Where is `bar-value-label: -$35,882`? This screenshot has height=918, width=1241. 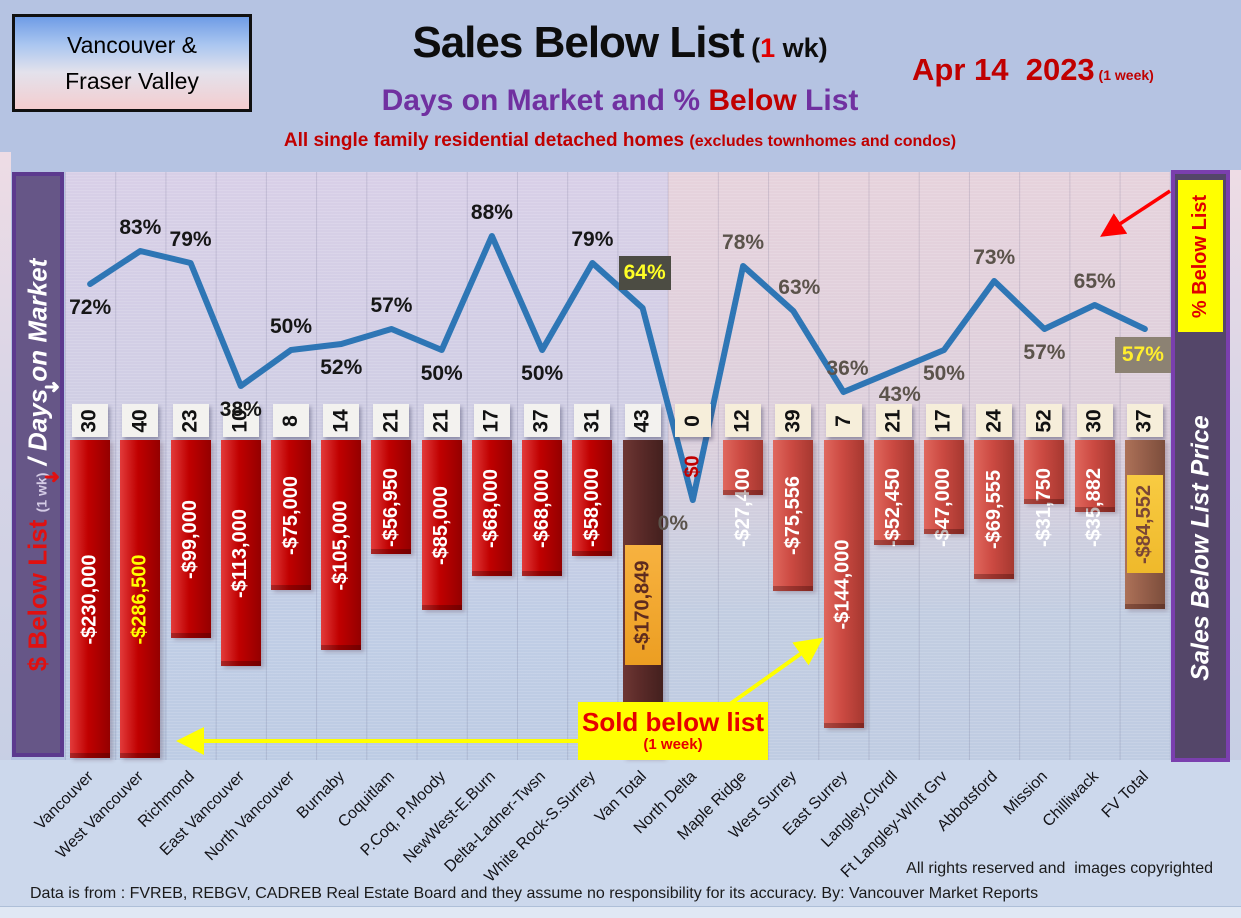
bar-value-label: -$35,882 is located at coordinates (1094, 507).